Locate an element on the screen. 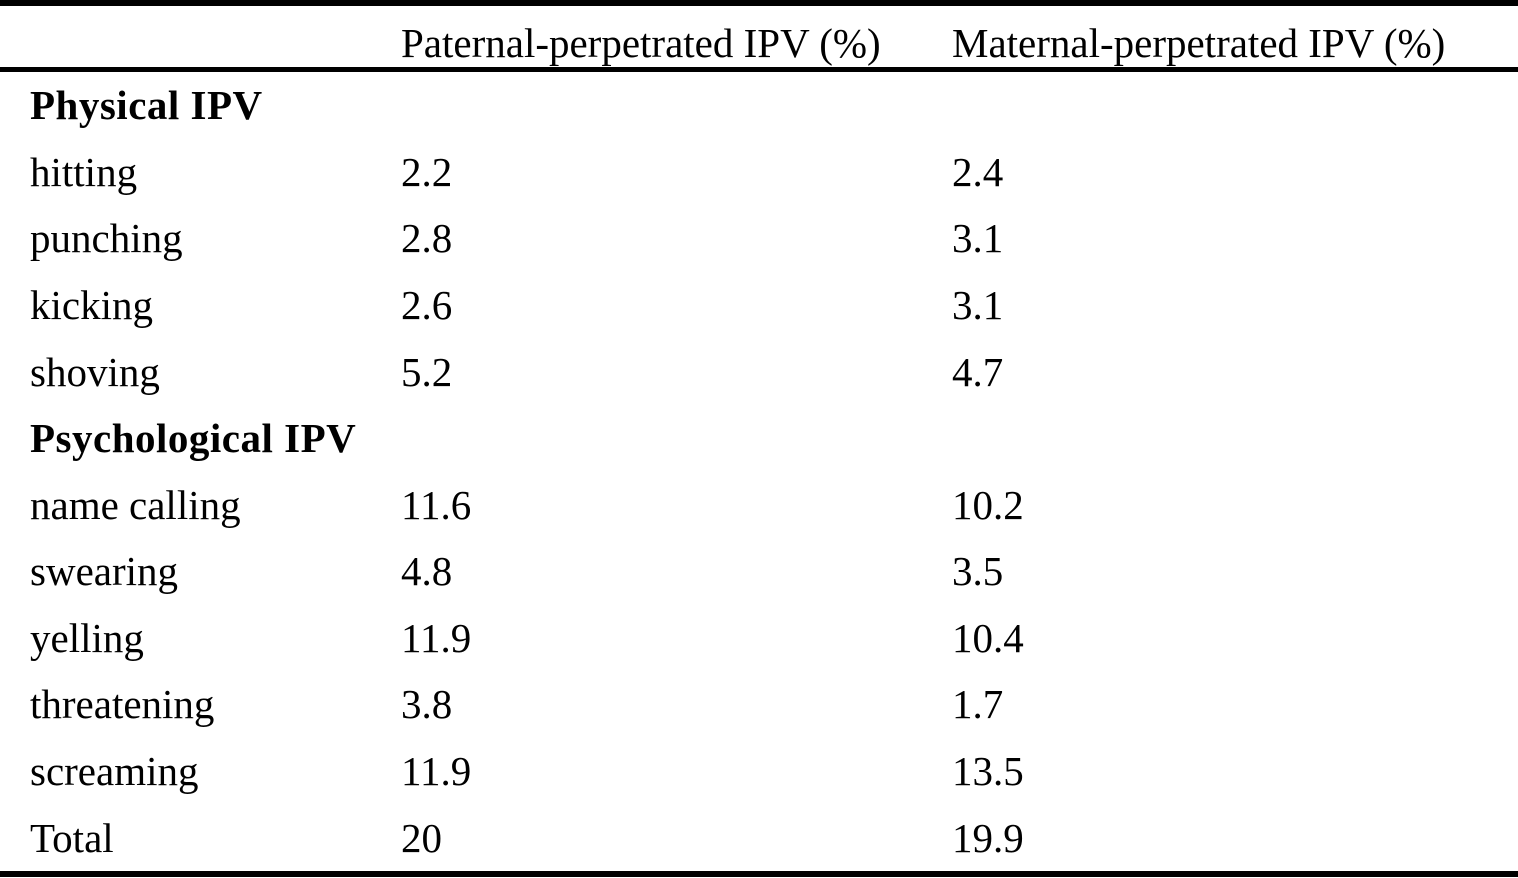  row-label: name calling is located at coordinates (135, 504).